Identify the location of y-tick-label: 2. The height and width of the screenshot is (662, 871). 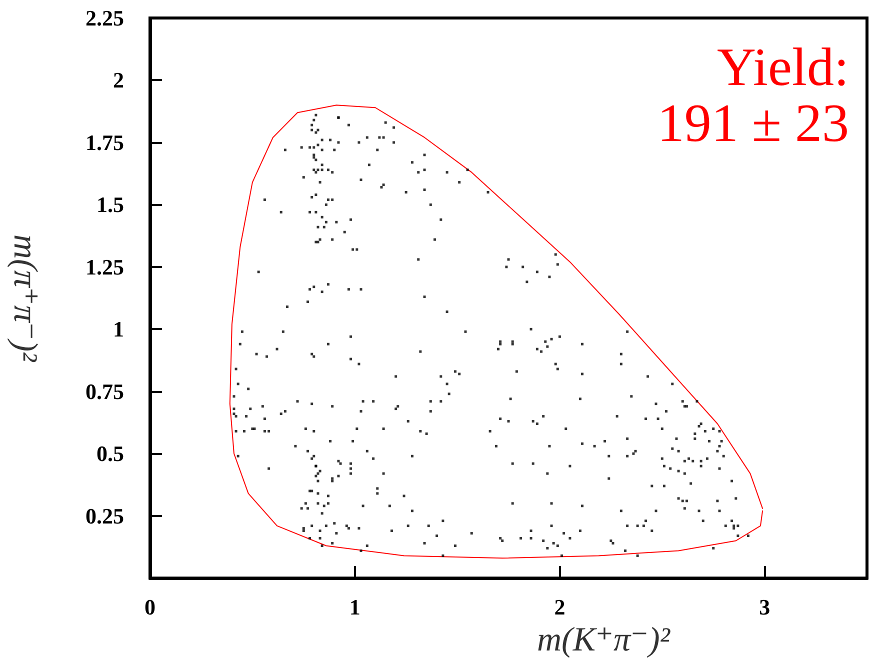
(118, 80).